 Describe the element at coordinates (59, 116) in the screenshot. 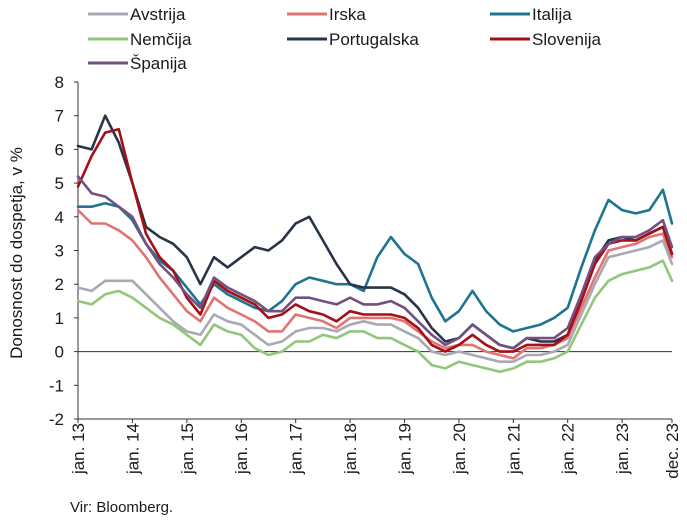

I see `y-tick-label: 7` at that location.